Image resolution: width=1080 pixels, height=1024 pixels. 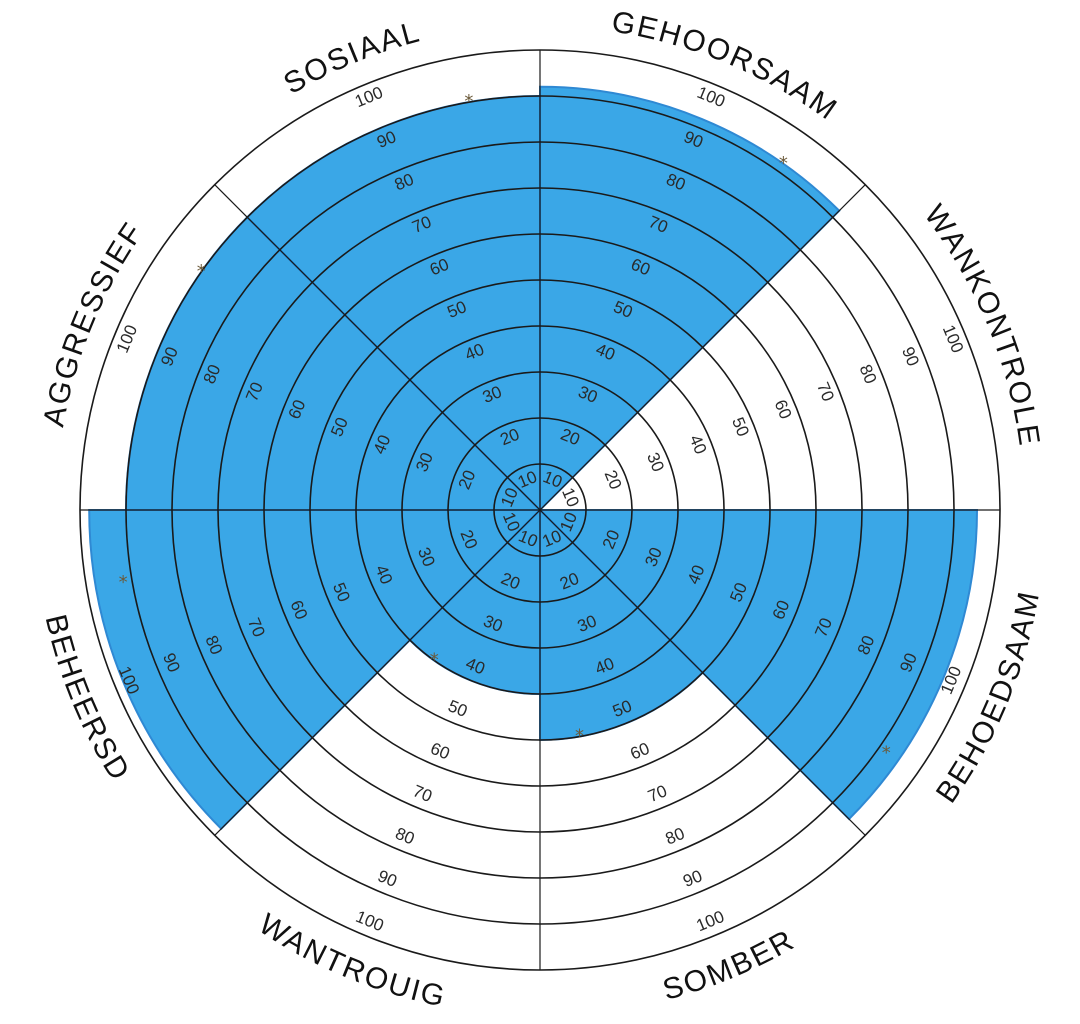 I want to click on wedge-gehoorsaam, so click(x=690, y=299).